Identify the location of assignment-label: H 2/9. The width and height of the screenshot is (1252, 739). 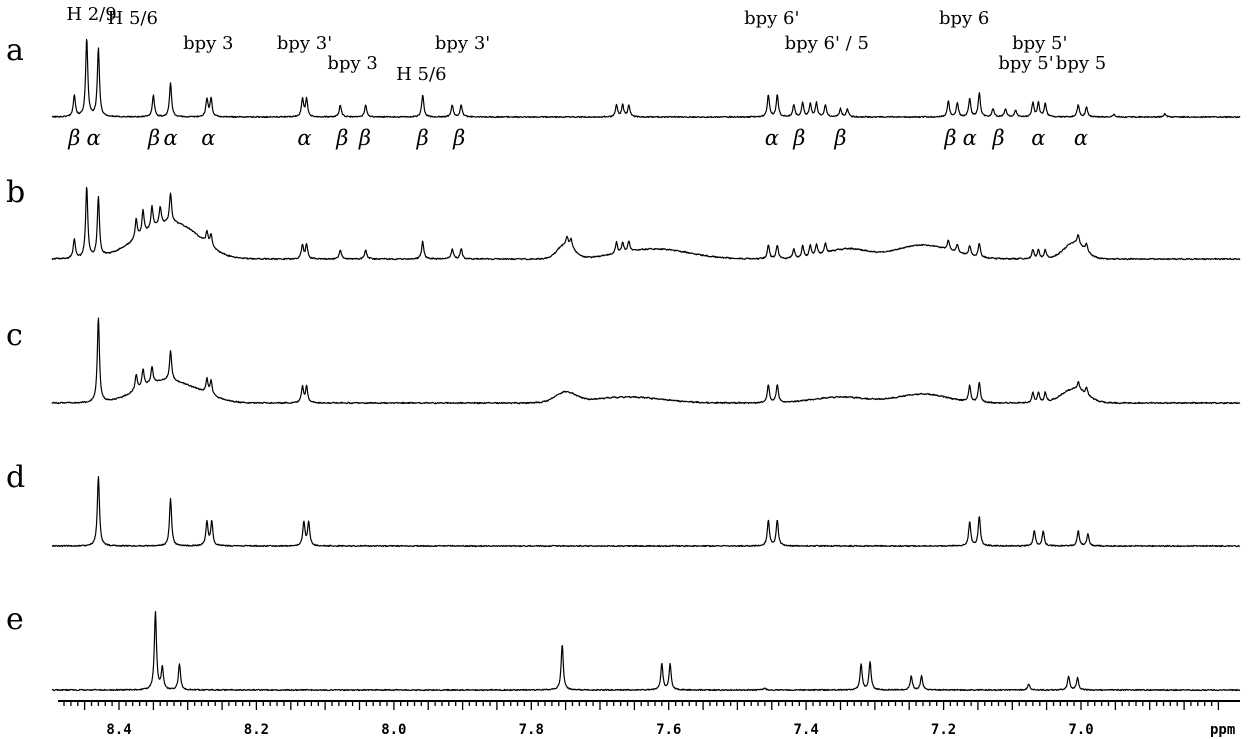
(91, 14).